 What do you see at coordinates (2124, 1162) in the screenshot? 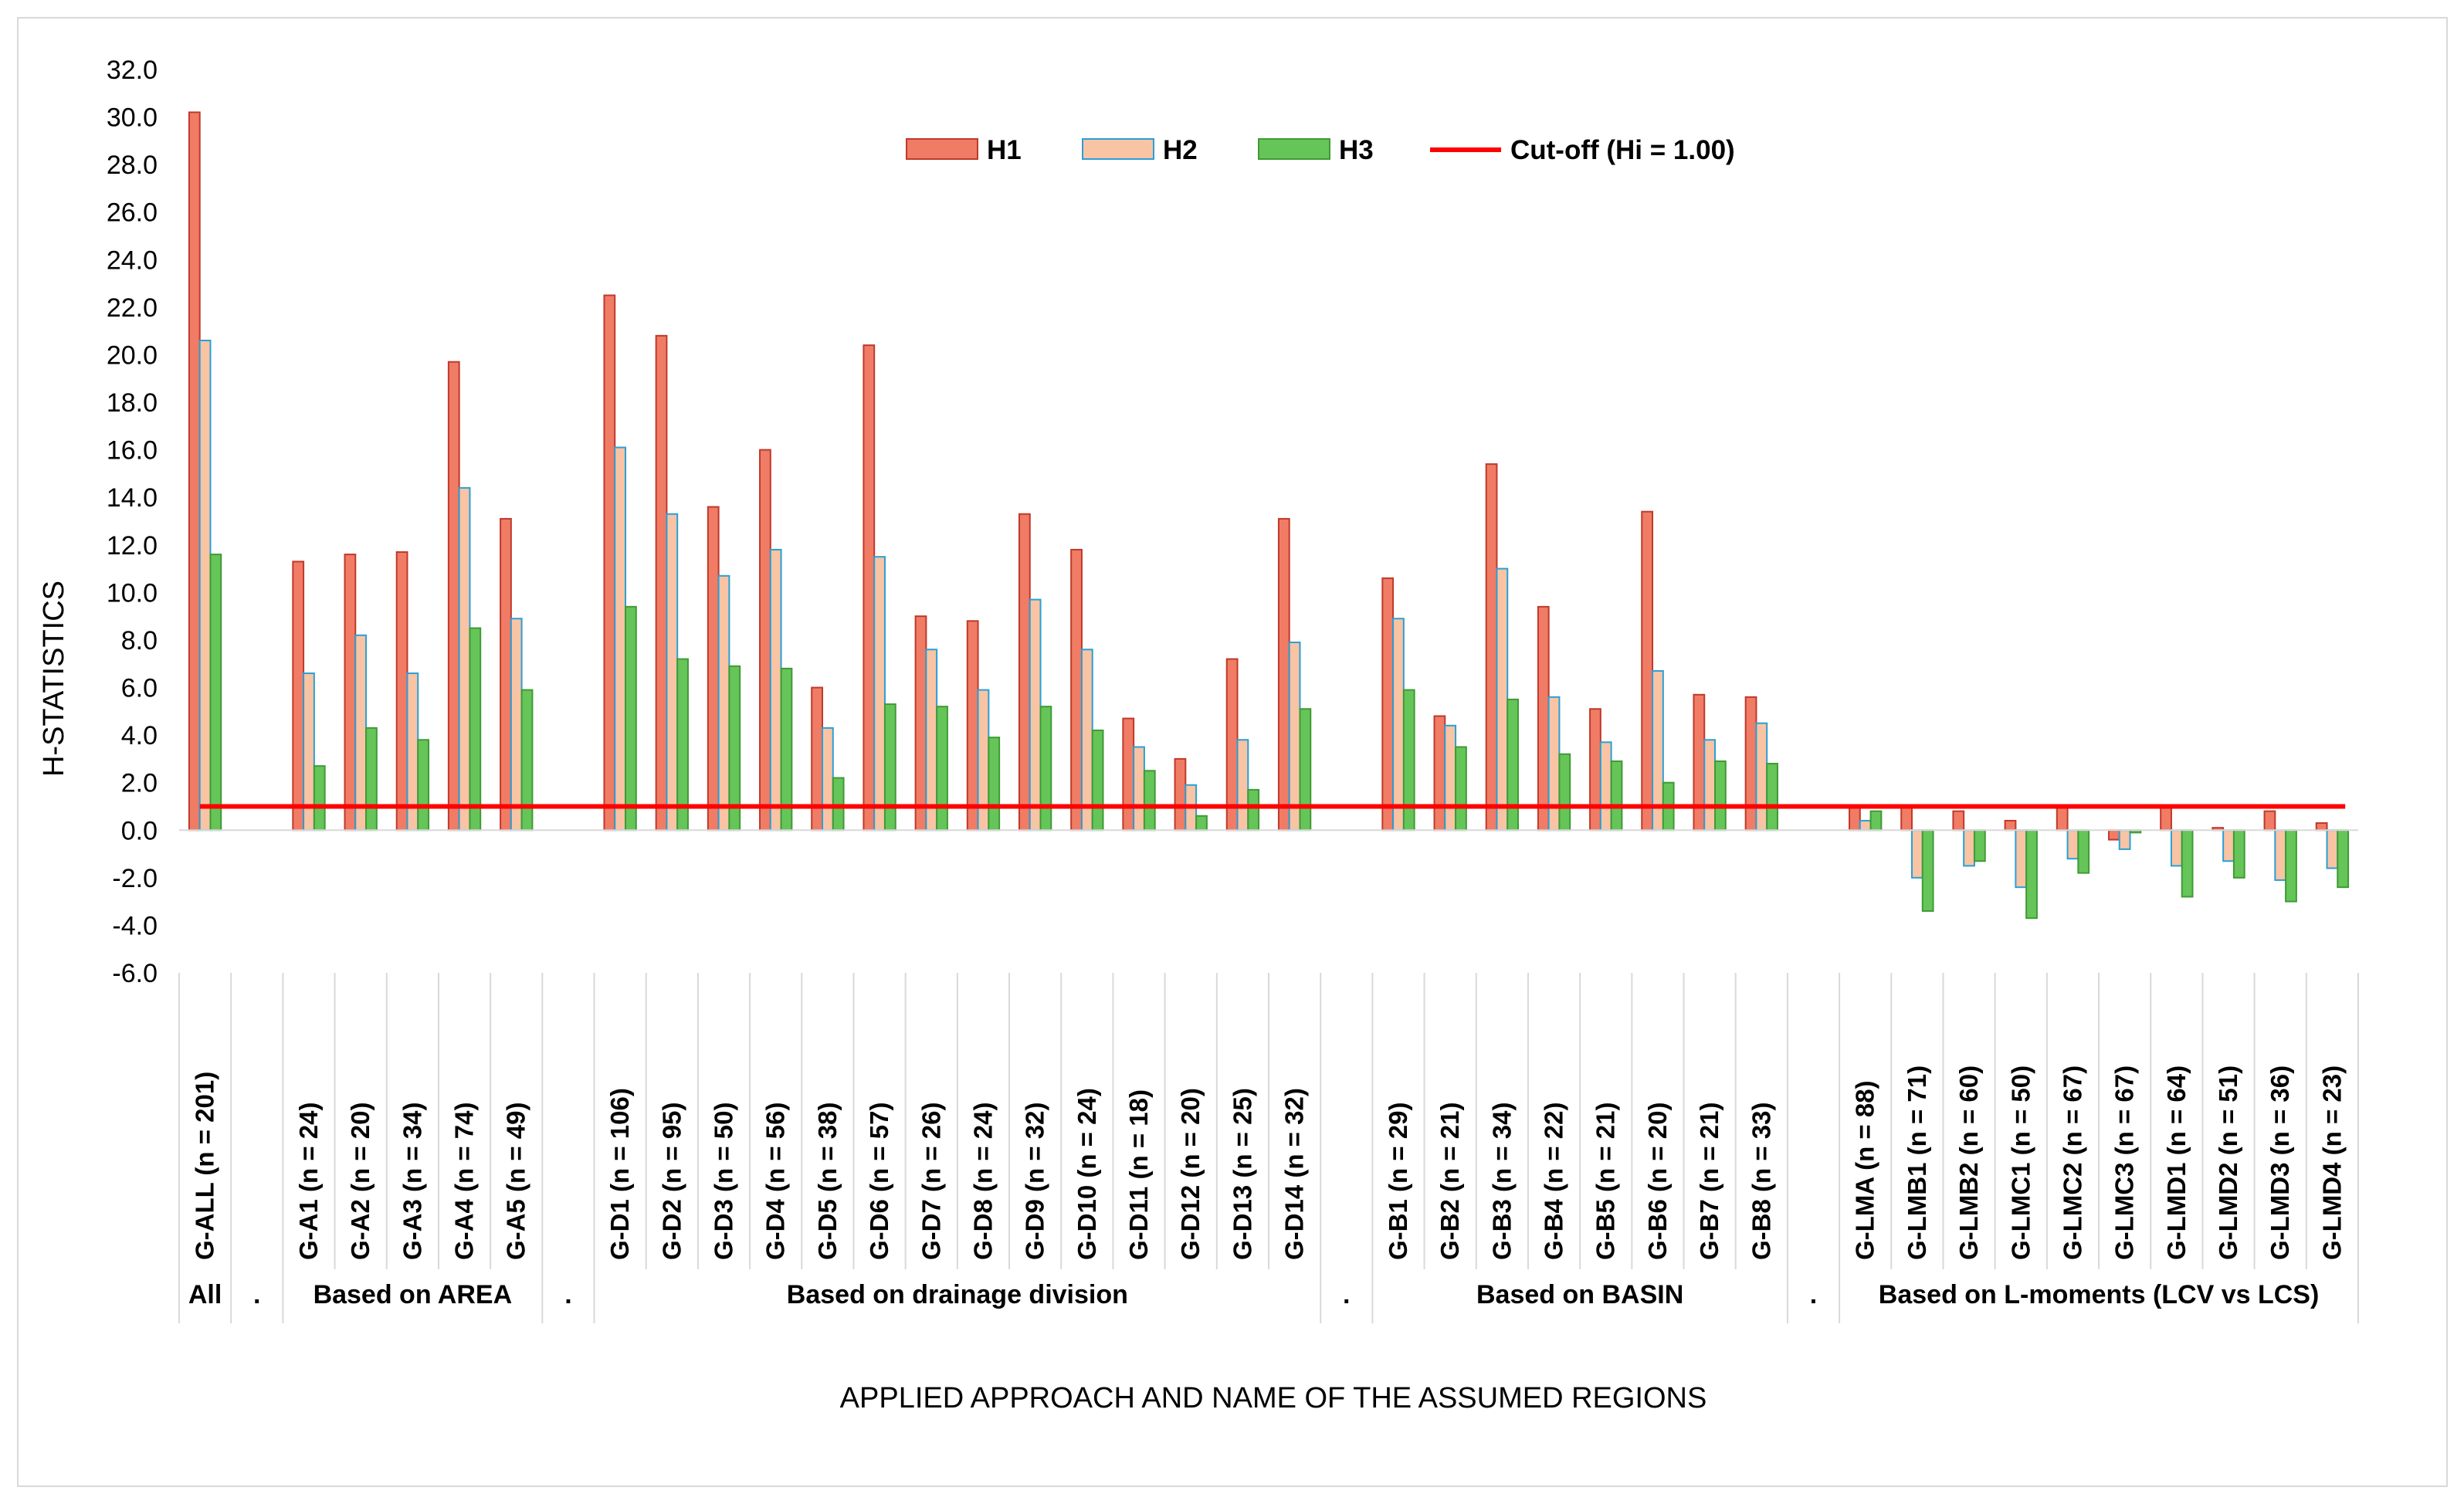
I see `x-tick-label: G-LMC3 (n = 67)` at bounding box center [2124, 1162].